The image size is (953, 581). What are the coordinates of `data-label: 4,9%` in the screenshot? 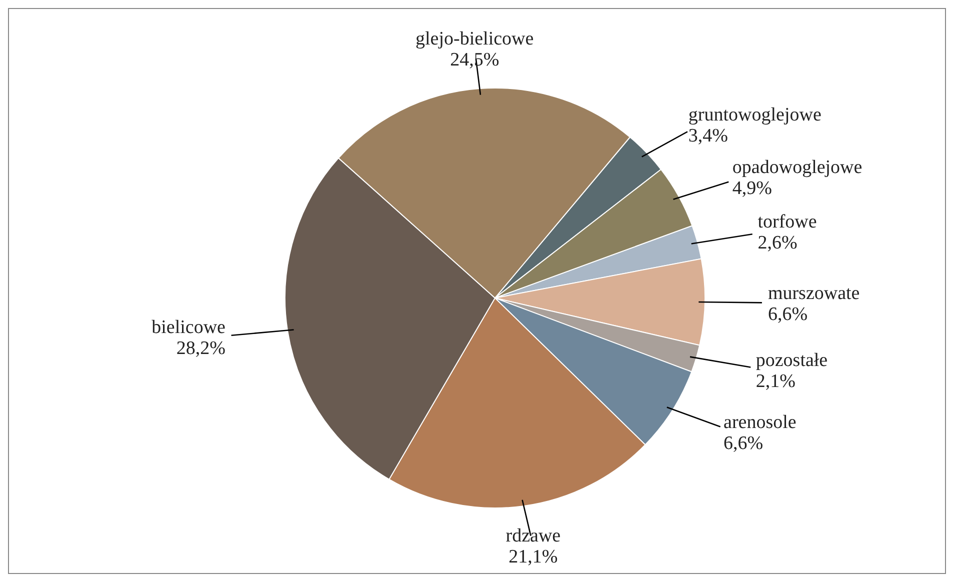 It's located at (752, 189).